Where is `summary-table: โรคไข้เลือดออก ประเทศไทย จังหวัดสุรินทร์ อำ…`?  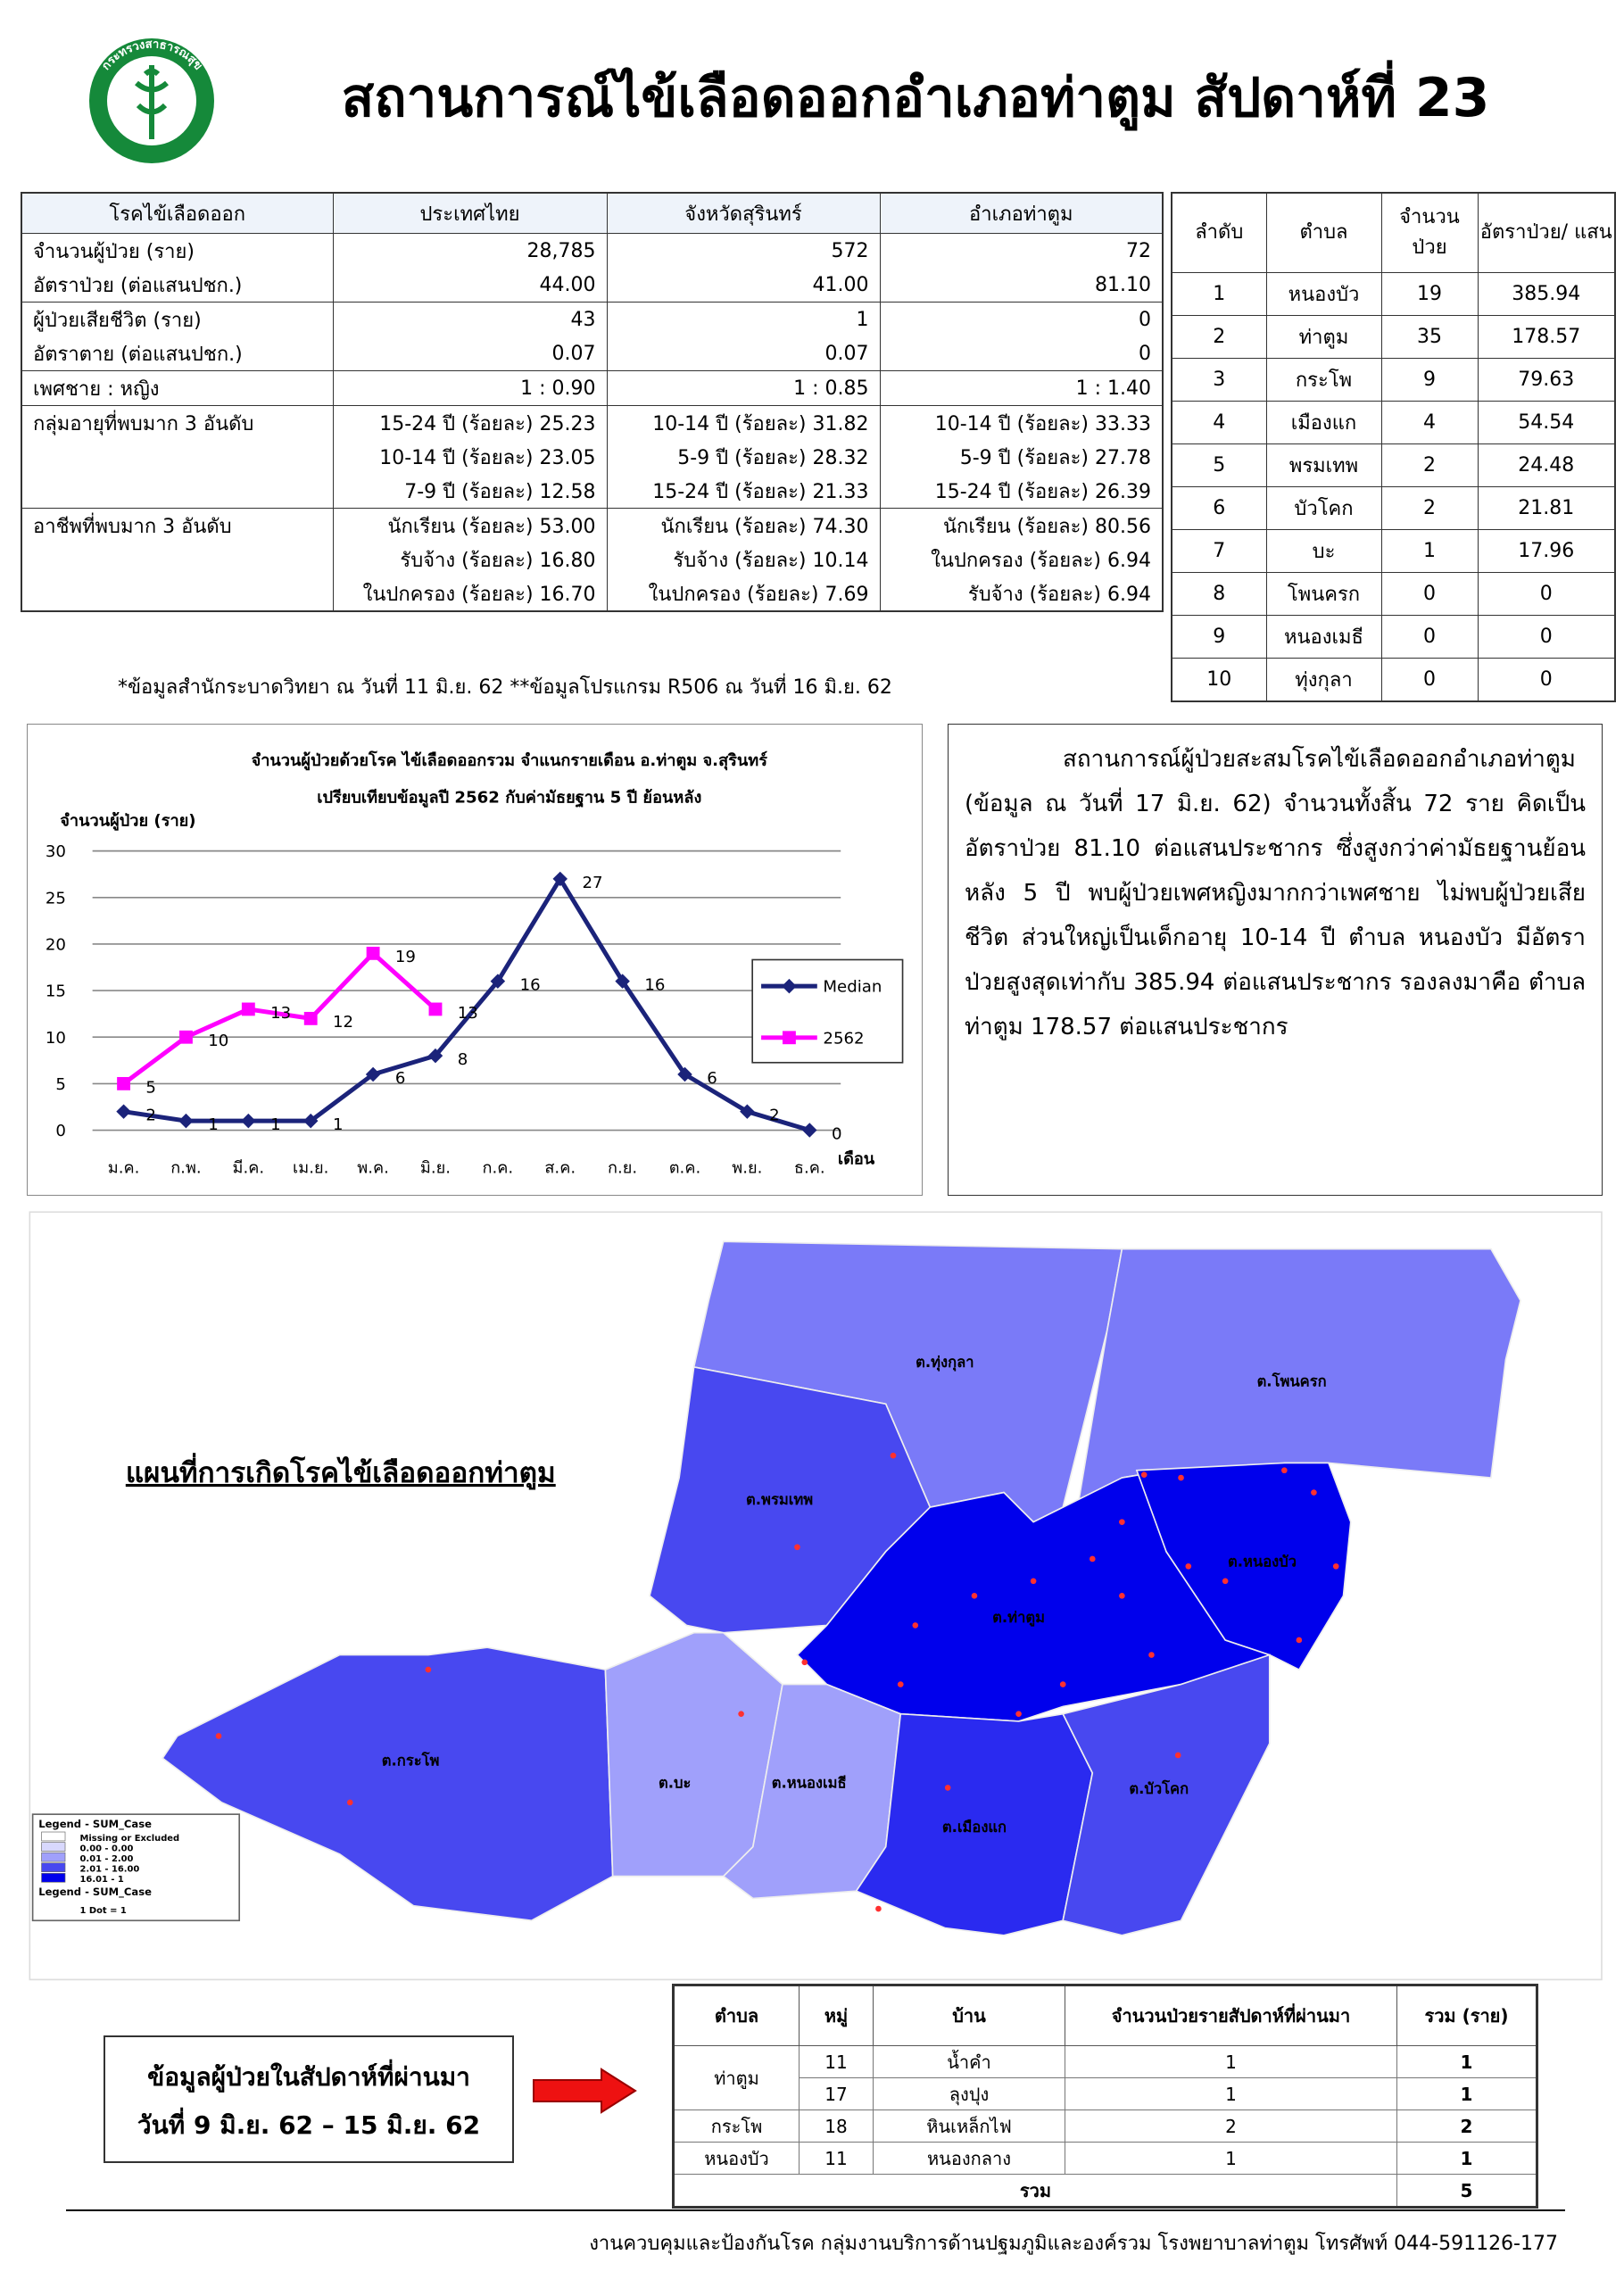 summary-table: โรคไข้เลือดออก ประเทศไทย จังหวัดสุรินทร์ อำ… is located at coordinates (592, 402).